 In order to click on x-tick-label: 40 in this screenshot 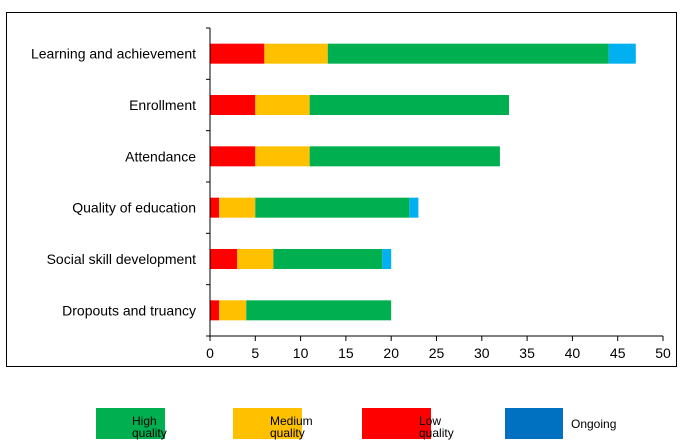, I will do `click(573, 353)`.